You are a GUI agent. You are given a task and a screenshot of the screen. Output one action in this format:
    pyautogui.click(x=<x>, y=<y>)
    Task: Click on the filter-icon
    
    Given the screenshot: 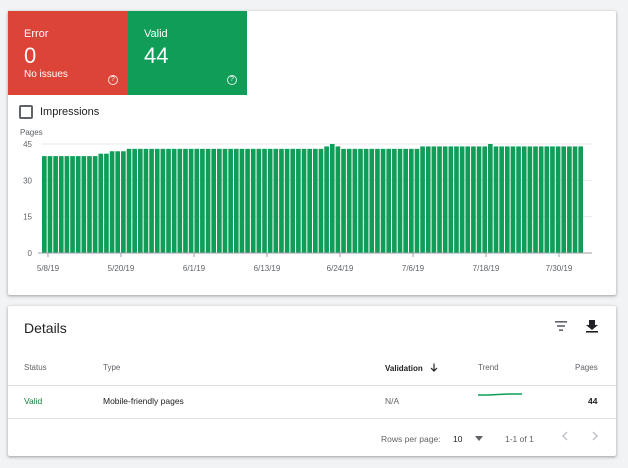 What is the action you would take?
    pyautogui.click(x=561, y=326)
    